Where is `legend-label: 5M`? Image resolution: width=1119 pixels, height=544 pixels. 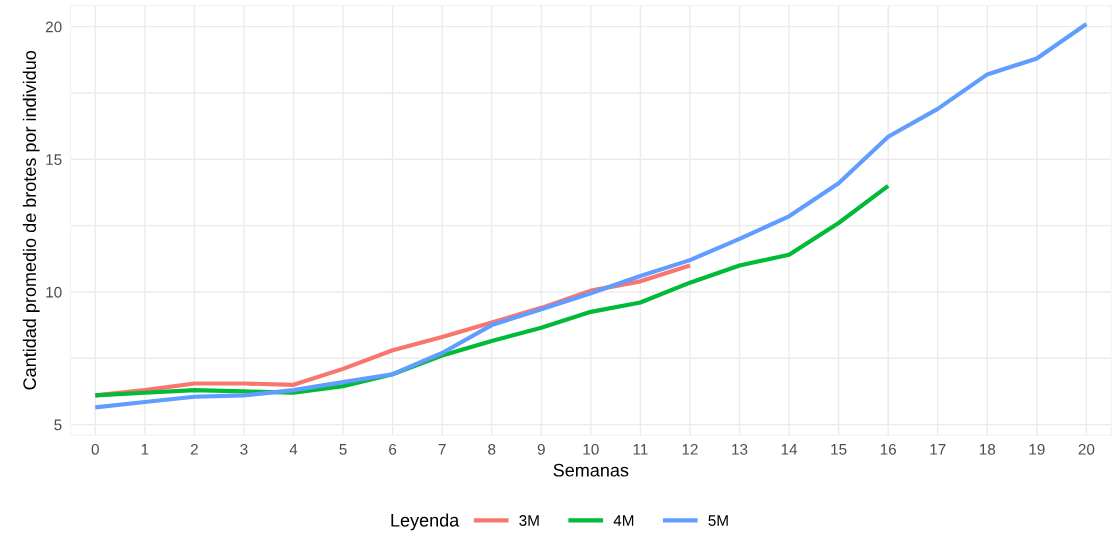
legend-label: 5M is located at coordinates (718, 520).